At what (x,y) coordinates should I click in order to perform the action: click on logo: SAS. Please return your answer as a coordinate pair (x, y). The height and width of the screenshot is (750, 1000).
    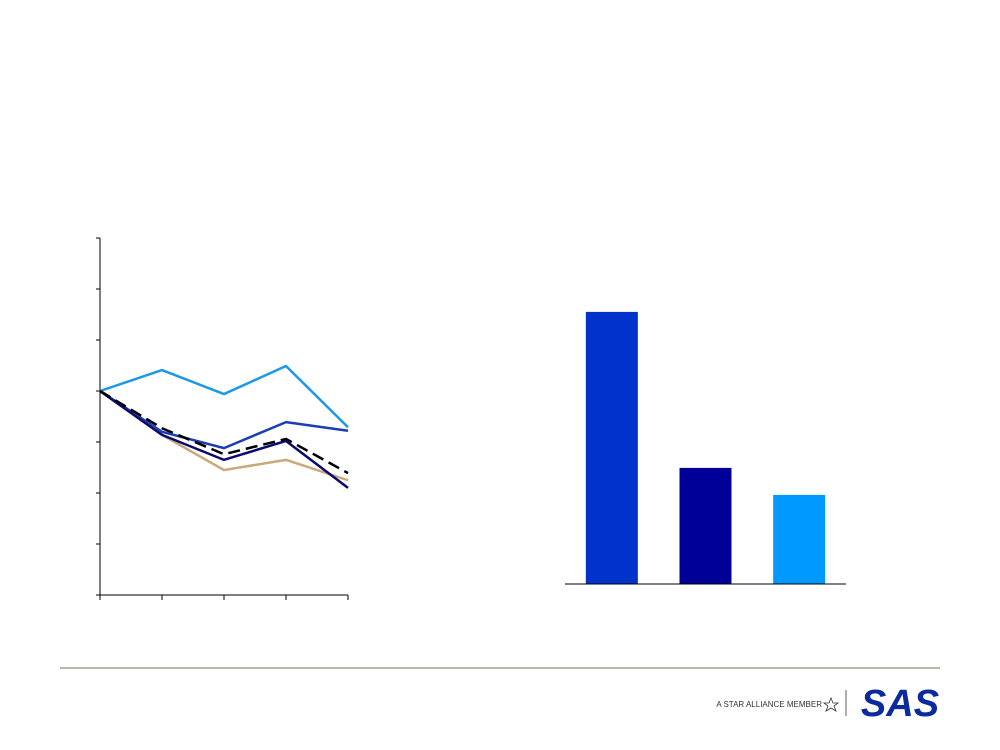
    Looking at the image, I should click on (900, 704).